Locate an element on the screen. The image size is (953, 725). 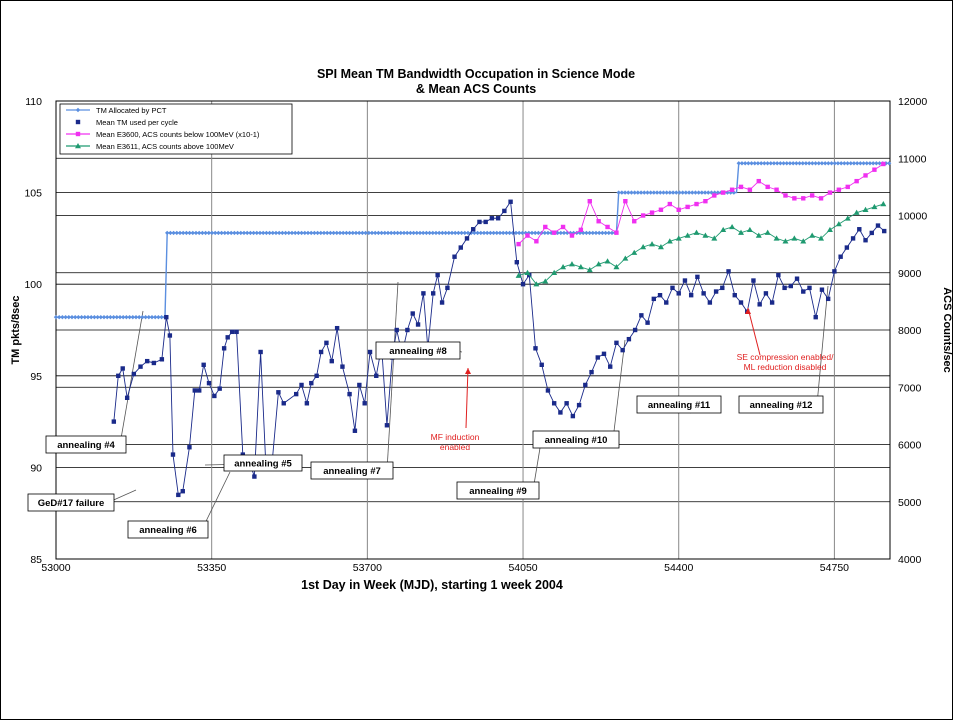
annotation-label: annealing #10 is located at coordinates (576, 440).